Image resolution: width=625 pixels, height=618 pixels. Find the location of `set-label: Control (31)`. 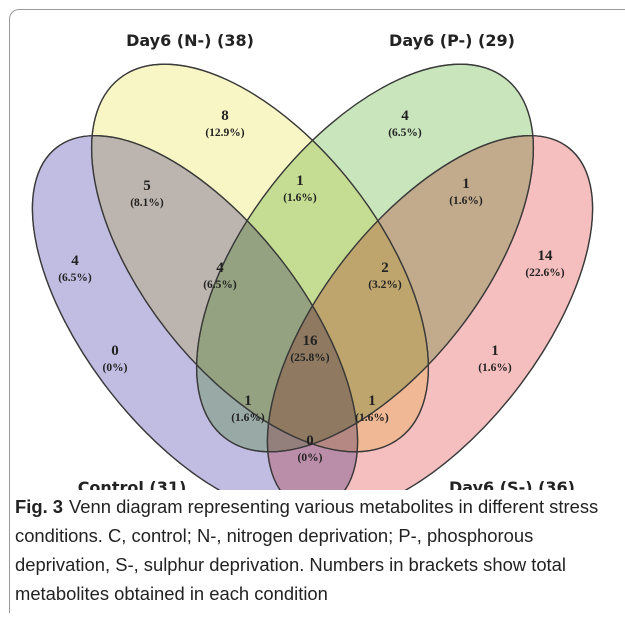

set-label: Control (31) is located at coordinates (132, 484).